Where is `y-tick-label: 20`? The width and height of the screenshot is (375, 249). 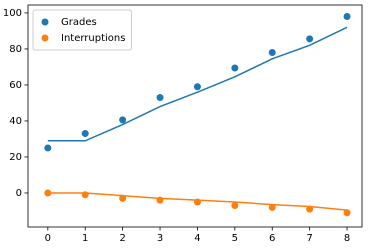 y-tick-label: 20 is located at coordinates (15, 157).